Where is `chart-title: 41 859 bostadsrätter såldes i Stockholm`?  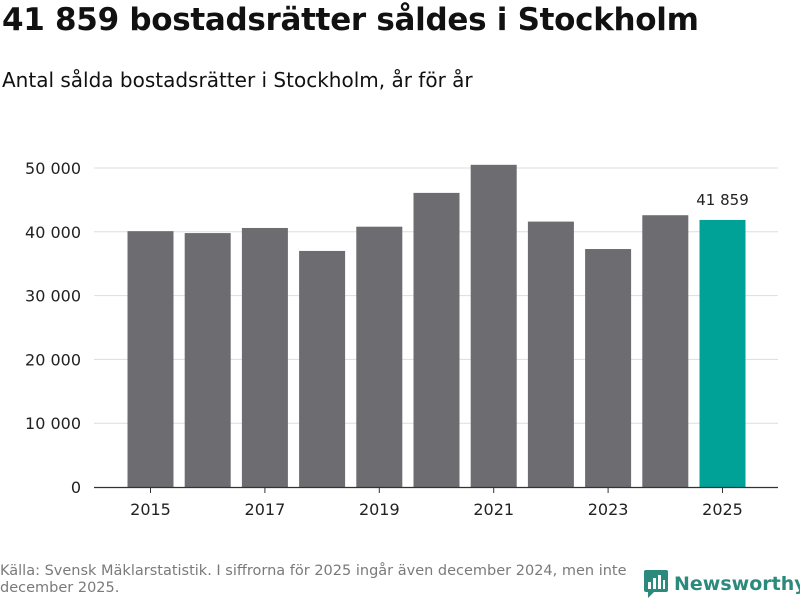
chart-title: 41 859 bostadsrätter såldes i Stockholm is located at coordinates (350, 20).